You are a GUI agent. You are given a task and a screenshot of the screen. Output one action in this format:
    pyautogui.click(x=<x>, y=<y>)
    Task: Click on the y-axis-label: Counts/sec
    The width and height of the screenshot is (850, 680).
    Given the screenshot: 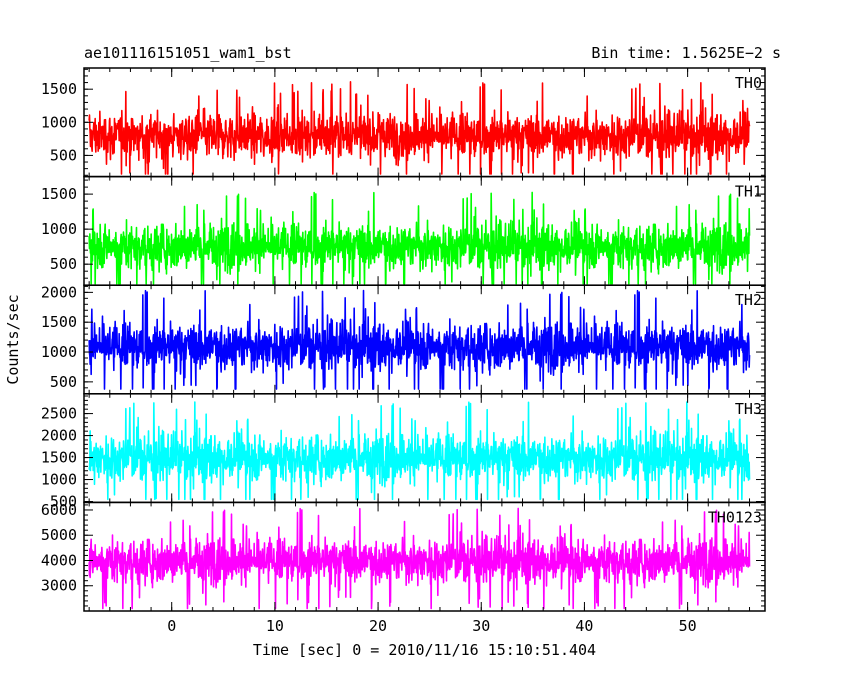 What is the action you would take?
    pyautogui.click(x=13, y=339)
    